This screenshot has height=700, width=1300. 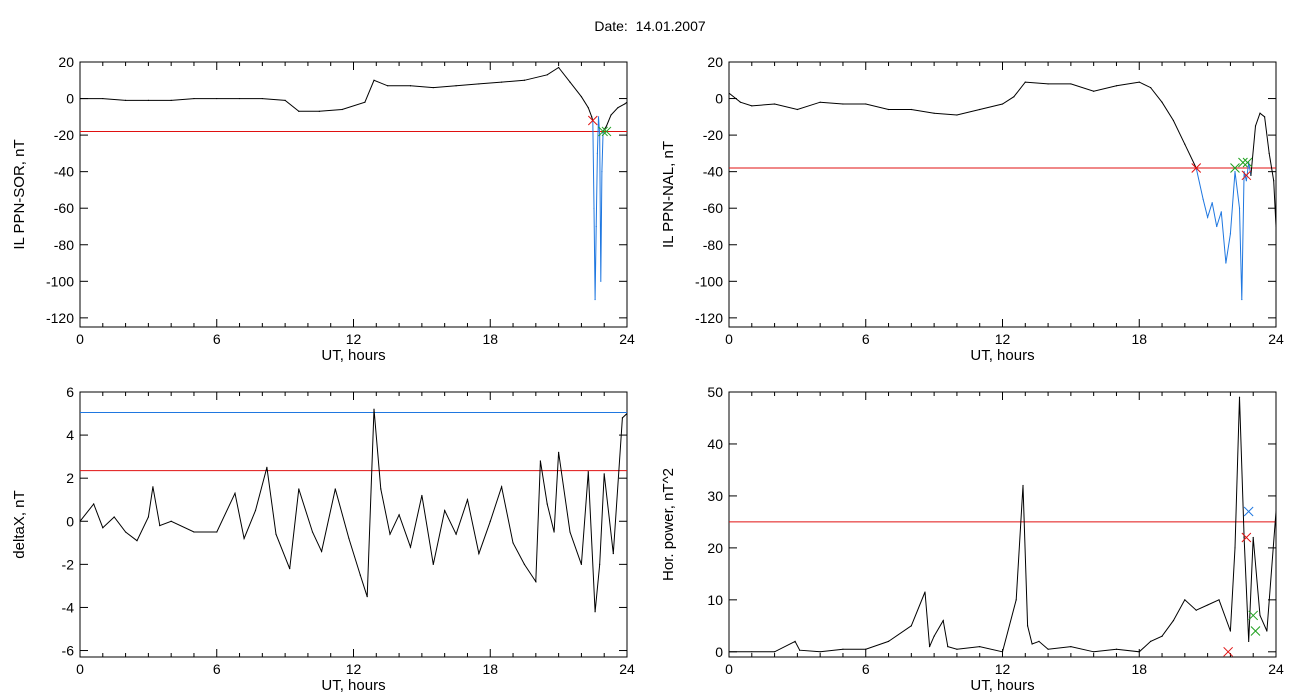 What do you see at coordinates (713, 208) in the screenshot?
I see `y-tick-label: -60` at bounding box center [713, 208].